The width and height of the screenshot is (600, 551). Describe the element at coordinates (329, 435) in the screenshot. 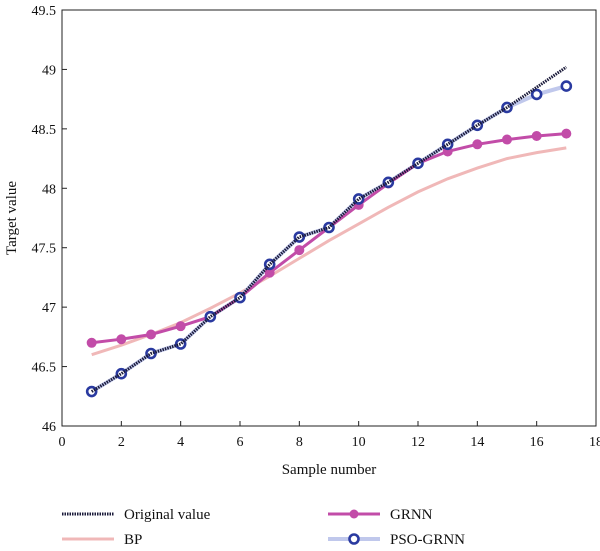

I see `x-axis: 0 2 4 6 8 10 12 14 16 18` at that location.